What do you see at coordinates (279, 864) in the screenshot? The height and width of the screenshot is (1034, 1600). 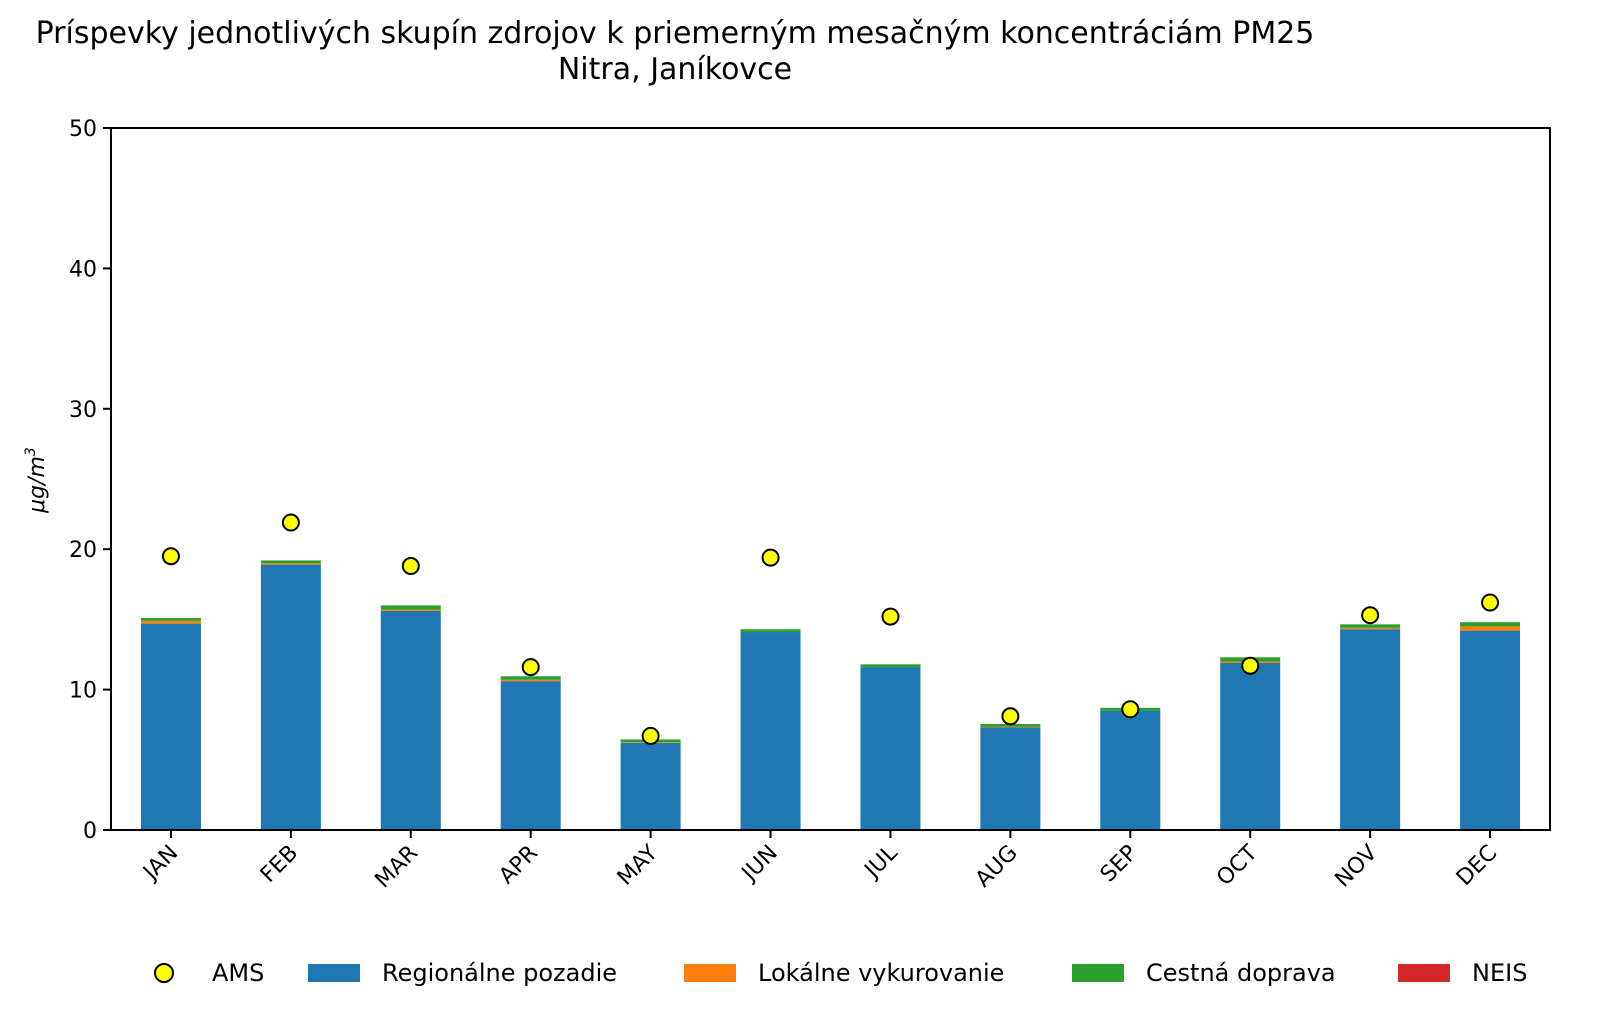 I see `x-tick-label: FEB` at bounding box center [279, 864].